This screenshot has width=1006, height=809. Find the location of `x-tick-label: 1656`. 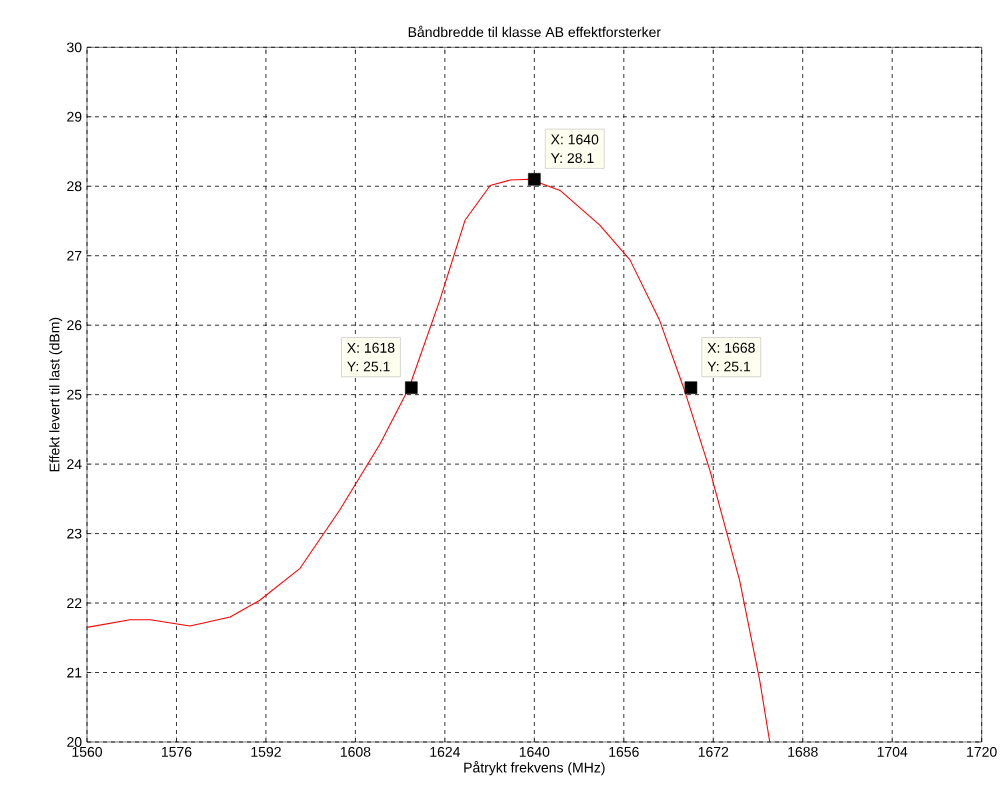

x-tick-label: 1656 is located at coordinates (624, 751).